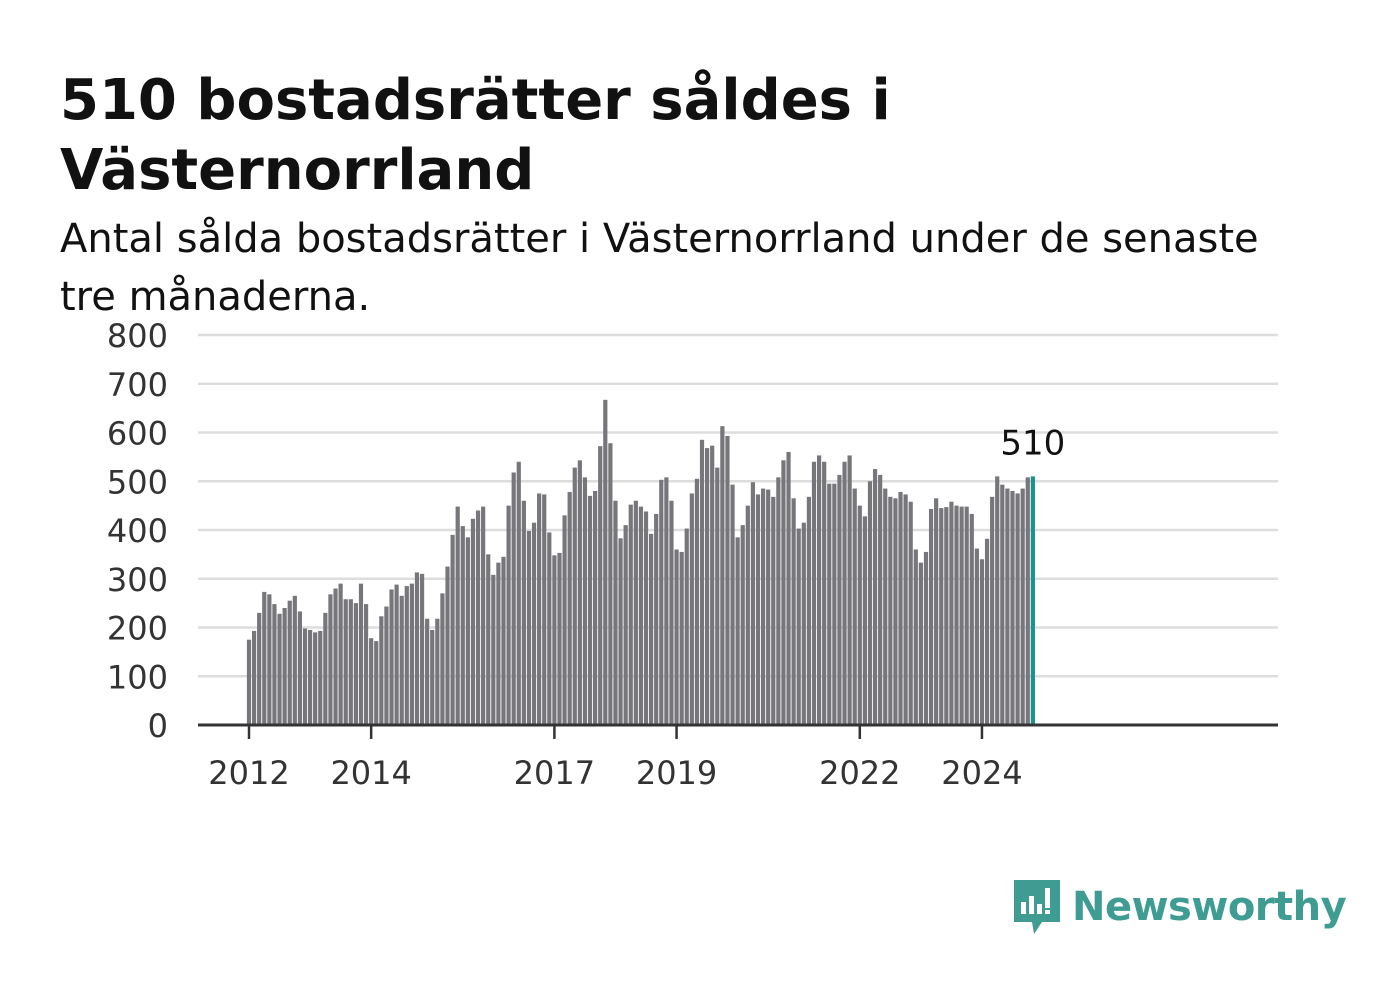 This screenshot has width=1382, height=999. What do you see at coordinates (370, 773) in the screenshot?
I see `x-tick-label: 2014` at bounding box center [370, 773].